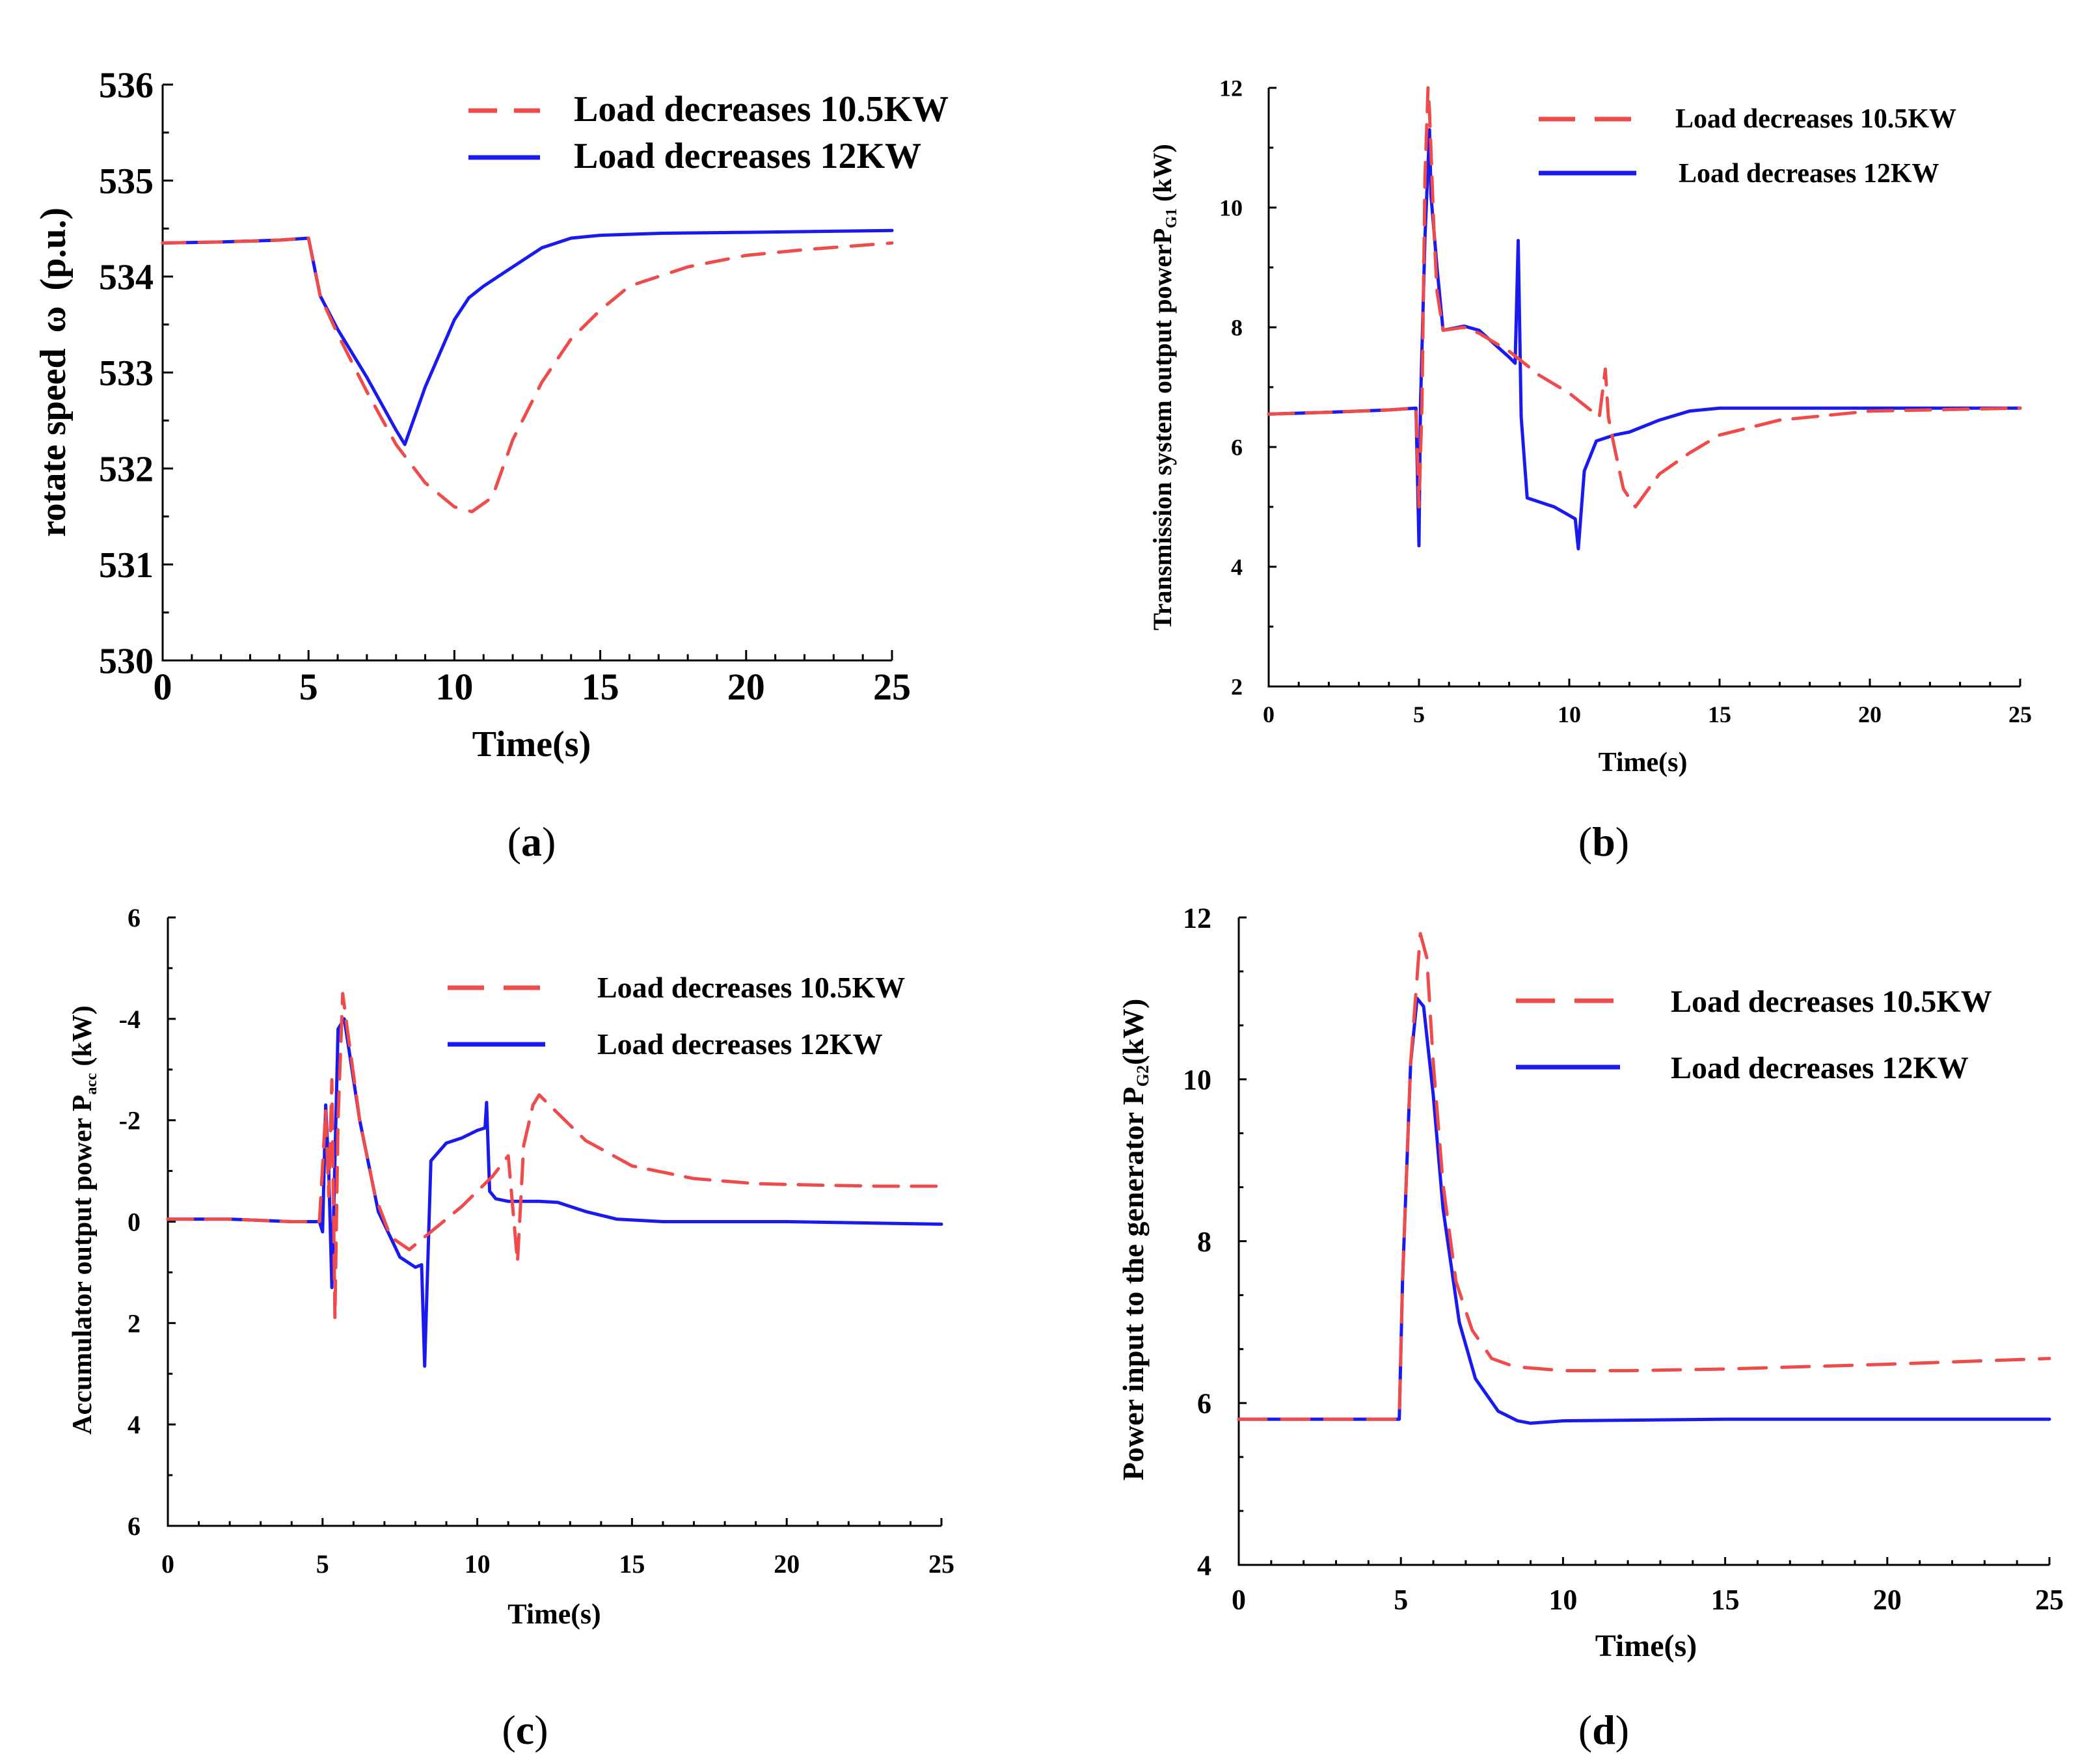  I want to click on panel-c-ylabel-sub: acc, so click(91, 1084).